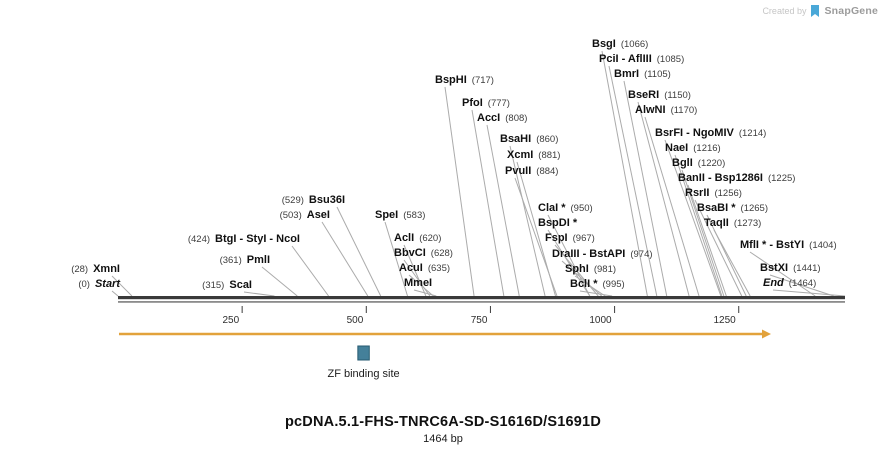  What do you see at coordinates (313, 200) in the screenshot?
I see `enzyme-label: (529) Bsu36I` at bounding box center [313, 200].